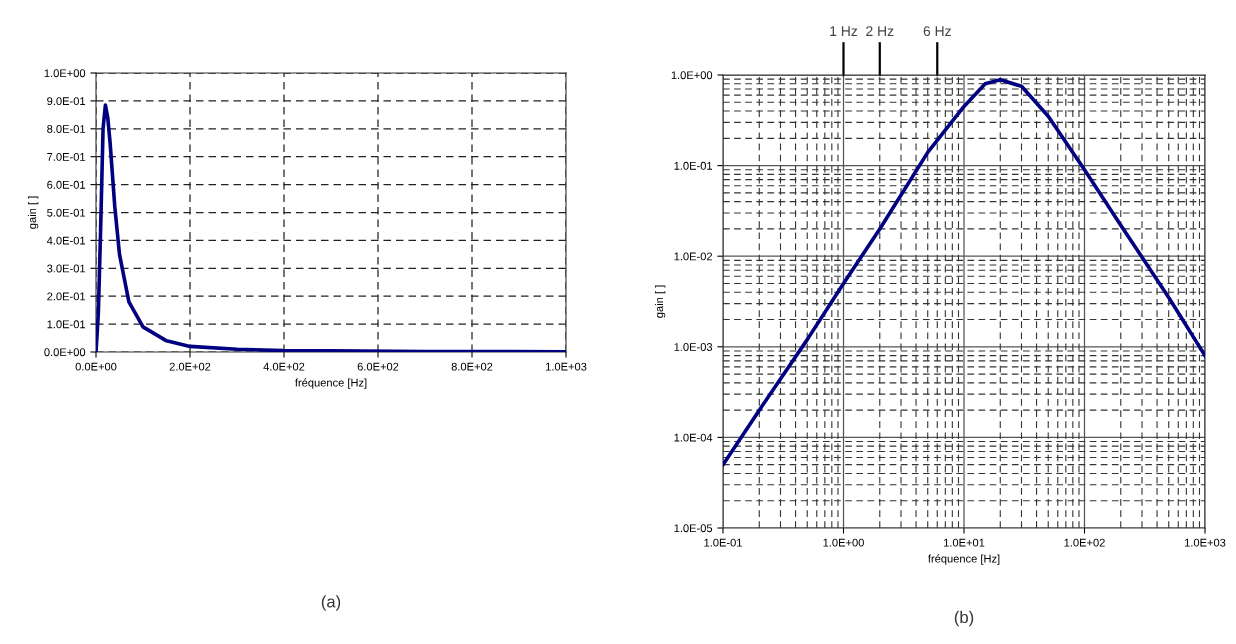  Describe the element at coordinates (693, 347) in the screenshot. I see `y-tick-label: 1.0E-03` at that location.